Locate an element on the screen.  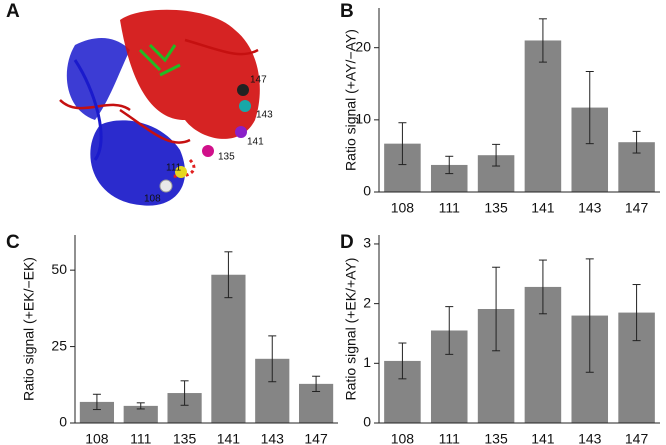
y-axis-label: Ratio signal (+EK/−EK) is located at coordinates (29, 329).